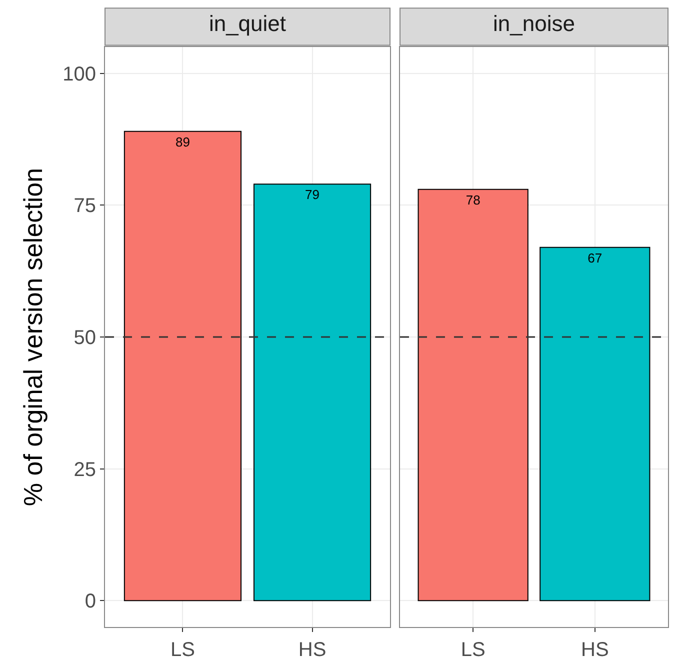  Describe the element at coordinates (85, 206) in the screenshot. I see `y-tick-label: 75` at that location.